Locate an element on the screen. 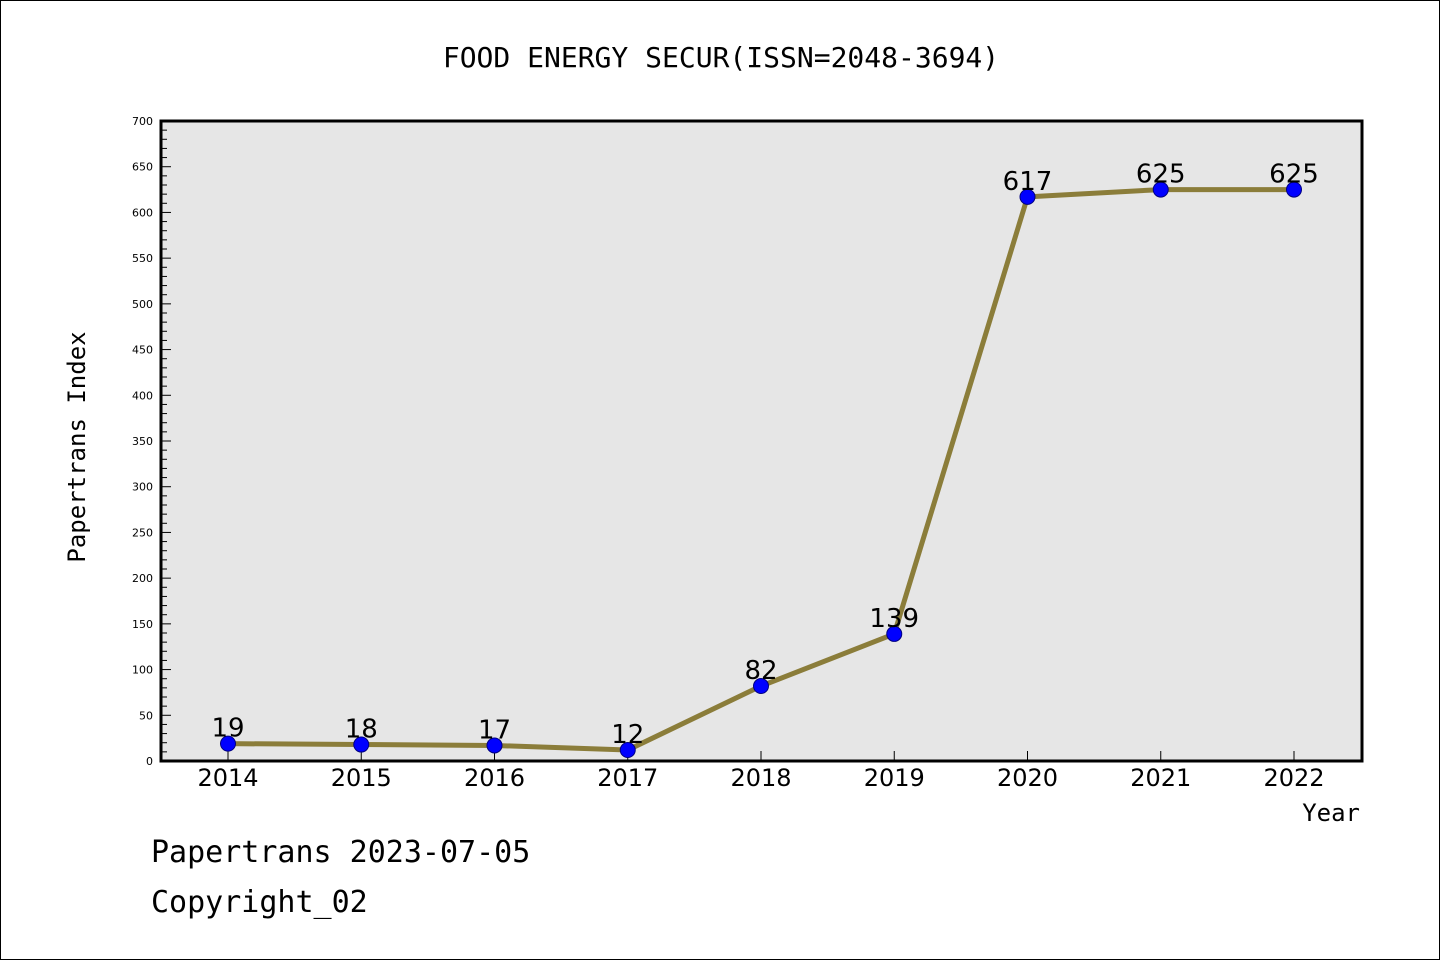 The image size is (1440, 960). data-label: 139 is located at coordinates (894, 619).